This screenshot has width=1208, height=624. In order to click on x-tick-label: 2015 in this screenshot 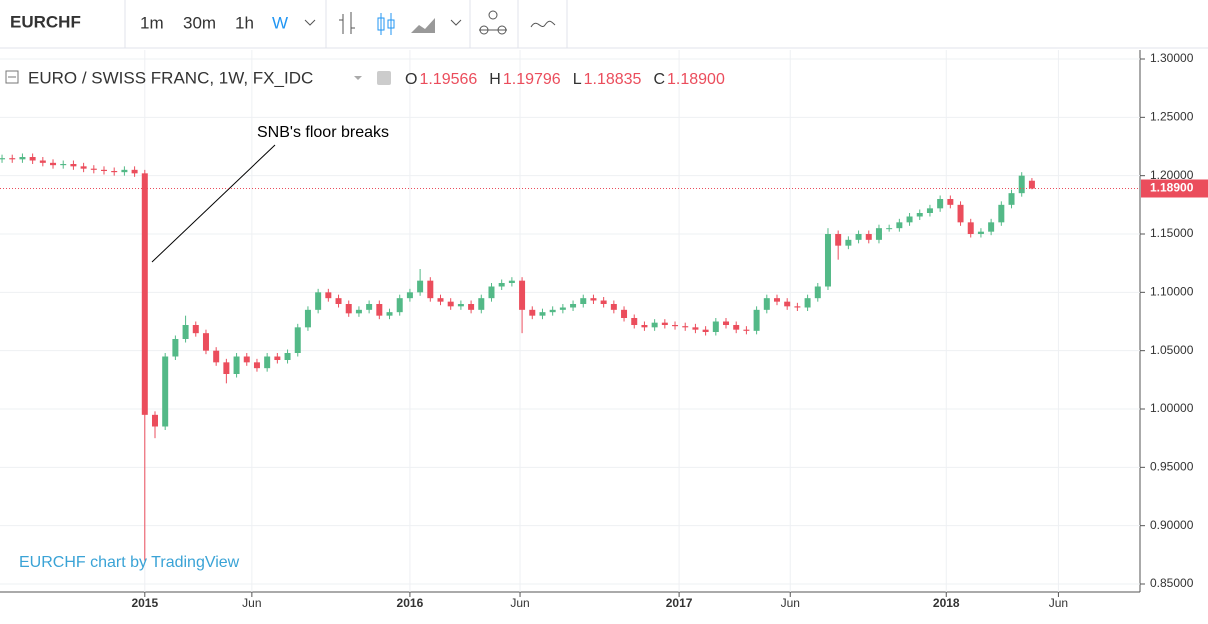, I will do `click(144, 603)`.